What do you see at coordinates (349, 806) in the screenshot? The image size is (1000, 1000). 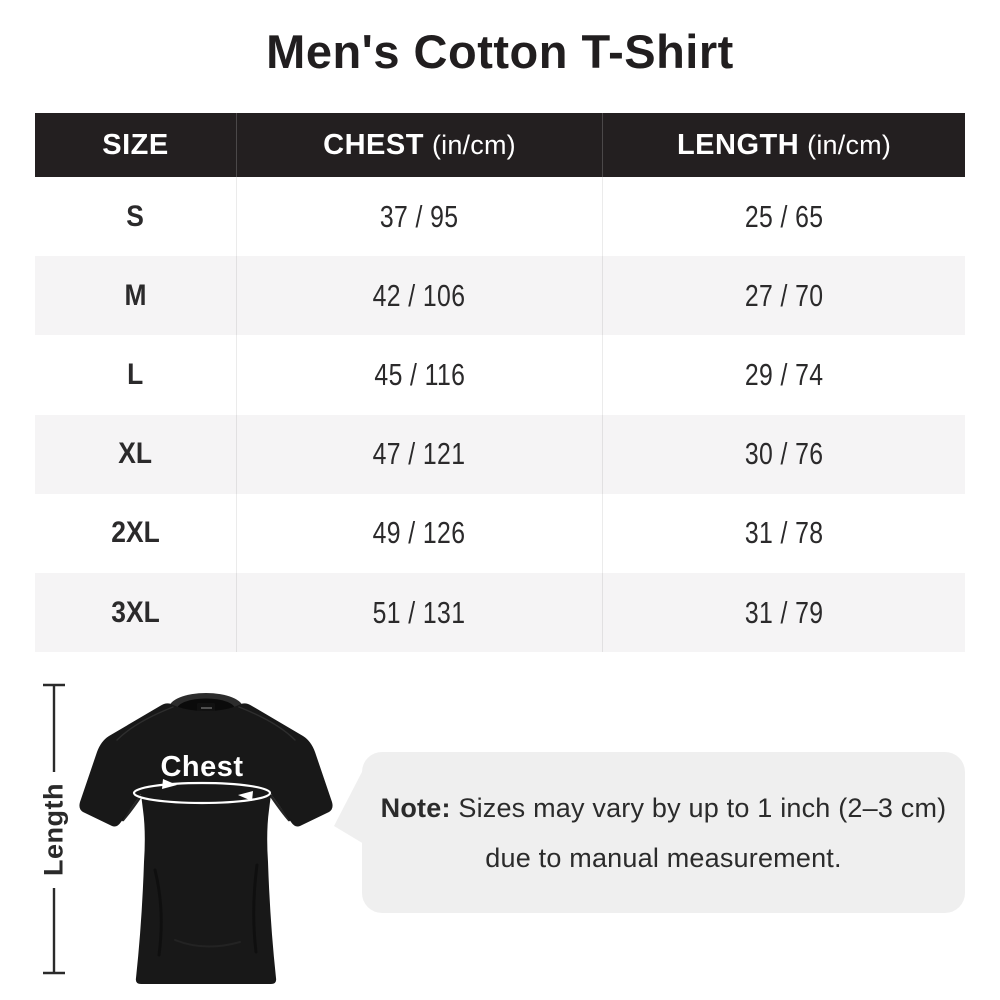 I see `speech-bubble-tail` at bounding box center [349, 806].